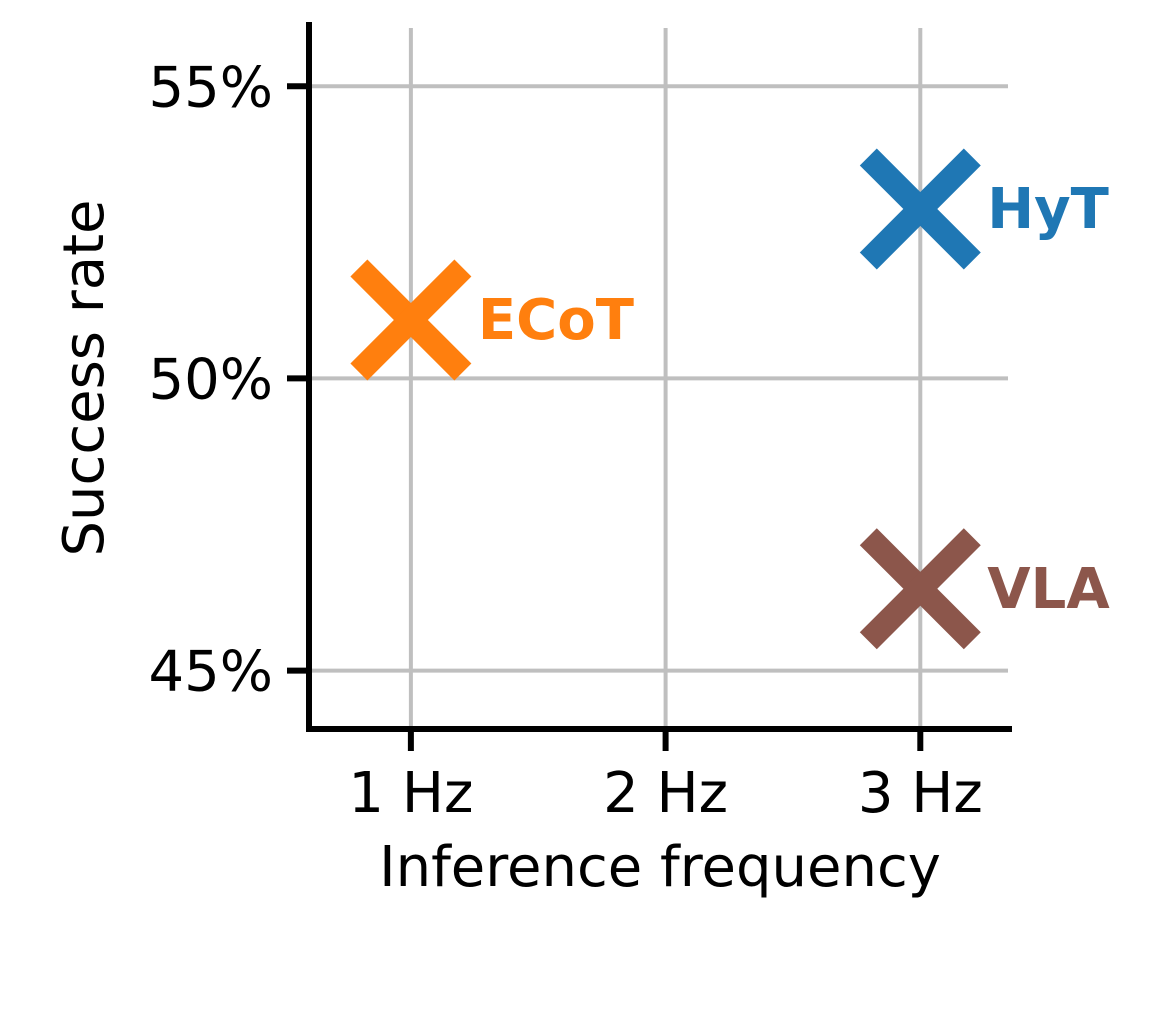  Describe the element at coordinates (1048, 209) in the screenshot. I see `point-label: HyT` at that location.